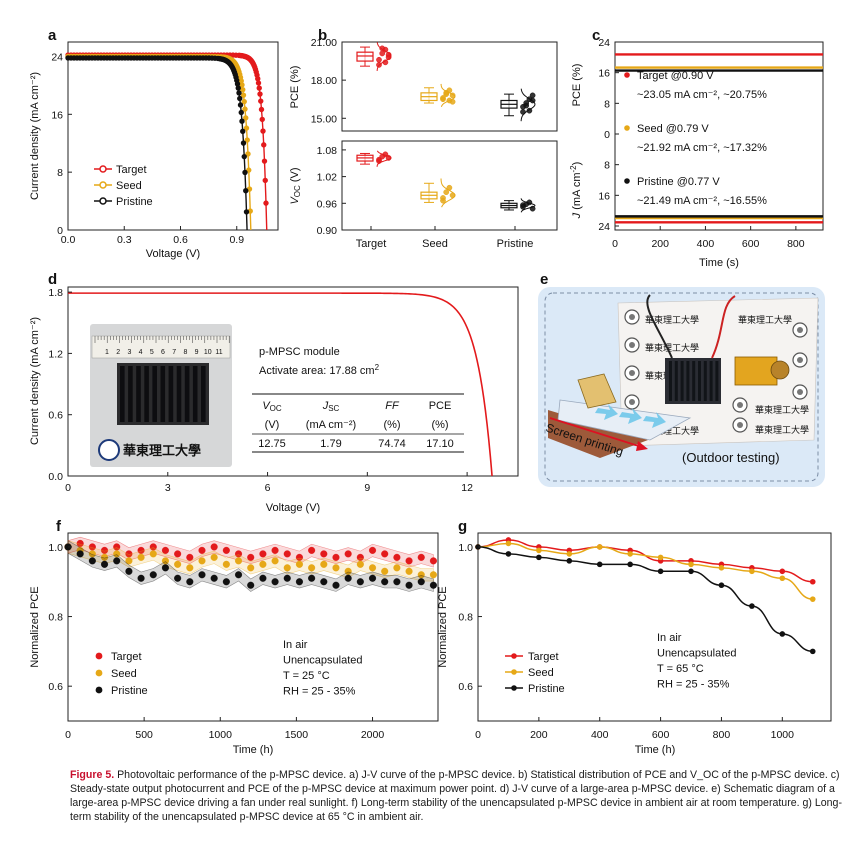 The width and height of the screenshot is (865, 850). What do you see at coordinates (324, 43) in the screenshot?
I see `y-tick-label: 21.00` at bounding box center [324, 43].